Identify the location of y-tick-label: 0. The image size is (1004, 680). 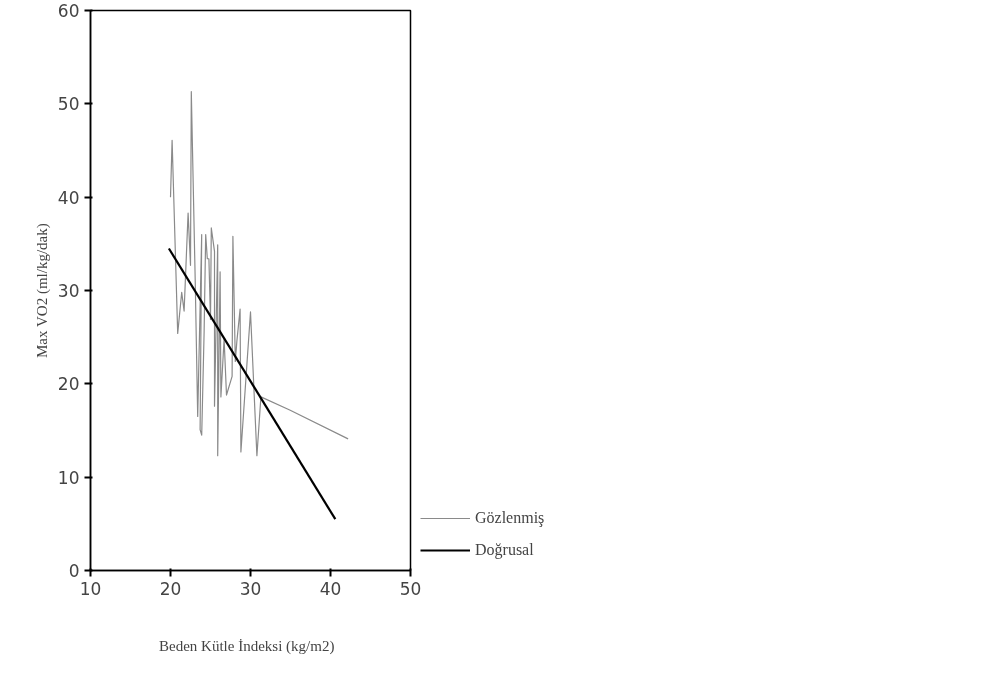
(74, 571).